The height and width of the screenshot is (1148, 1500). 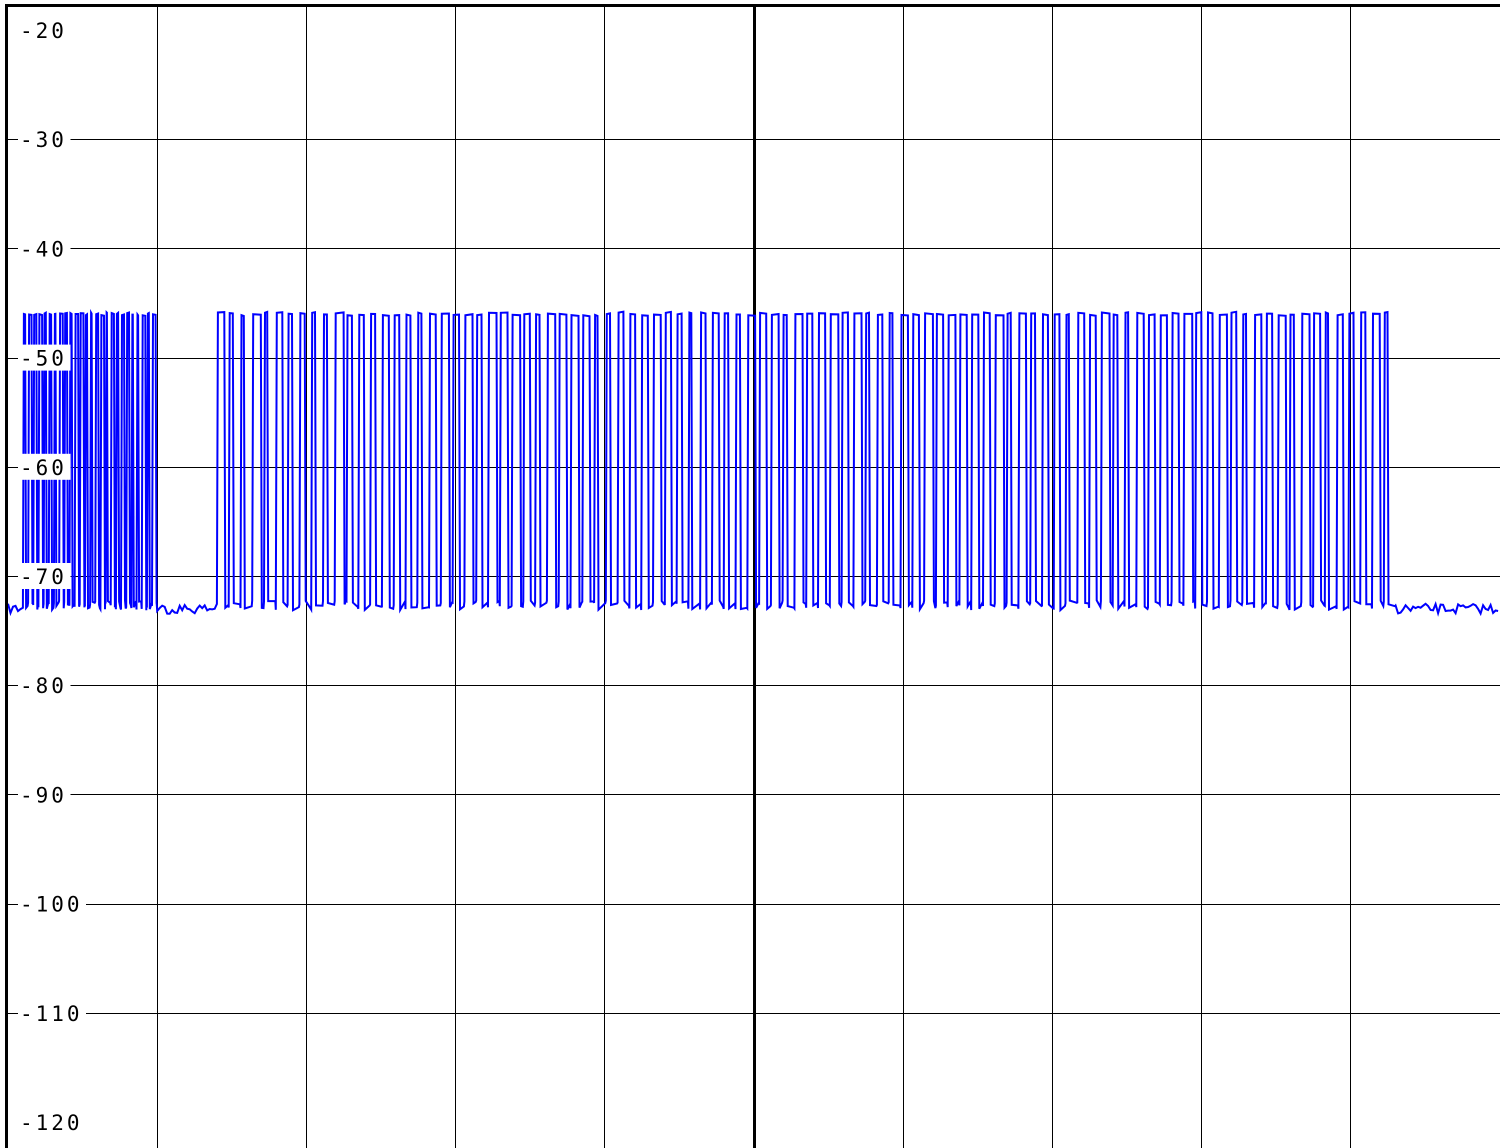 I want to click on y-tick-label: -100, so click(x=51, y=905).